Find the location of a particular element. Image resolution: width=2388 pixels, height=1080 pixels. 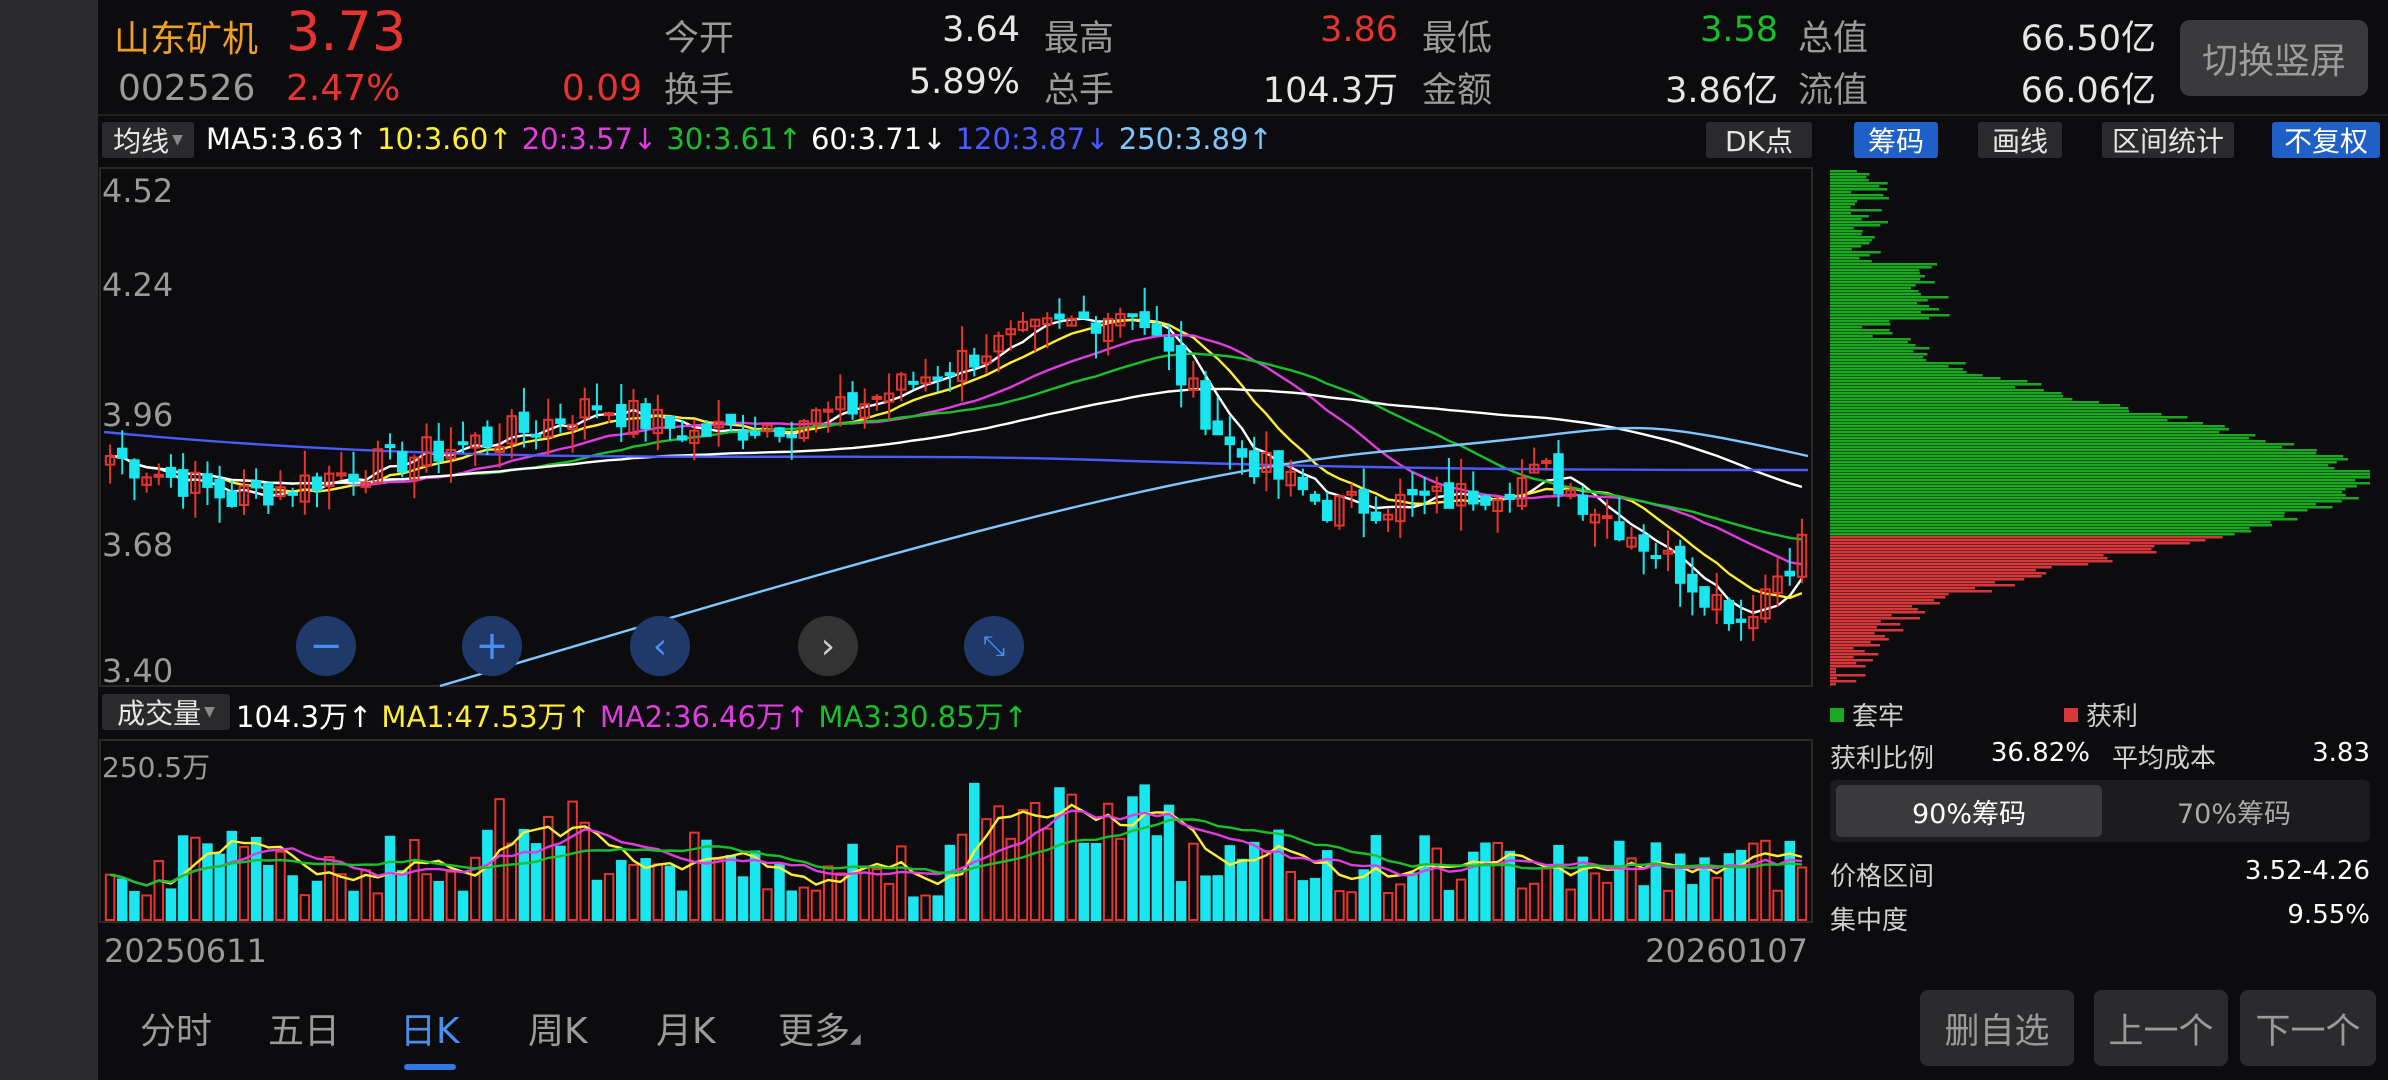

remove-watchlist-button: 删自选 is located at coordinates (1997, 1028).